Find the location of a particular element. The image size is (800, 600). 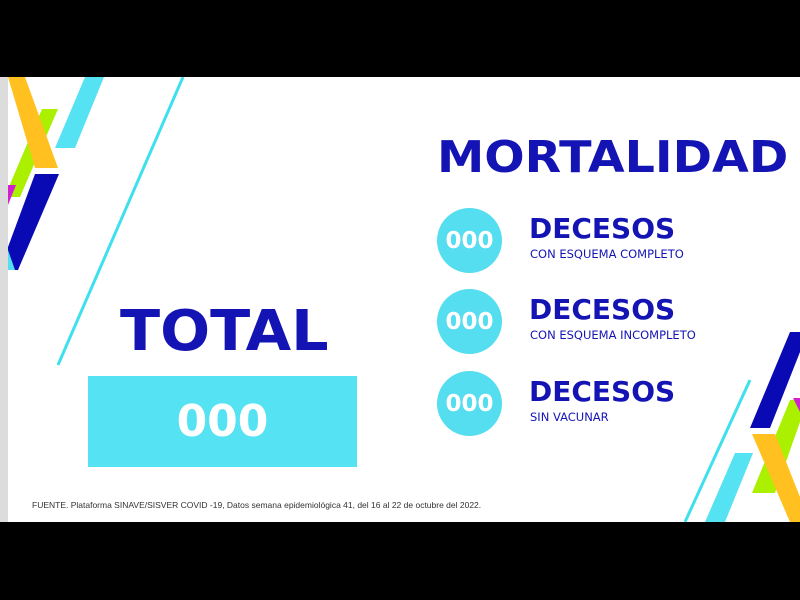

deco-yellow-stripe is located at coordinates (33, 122).